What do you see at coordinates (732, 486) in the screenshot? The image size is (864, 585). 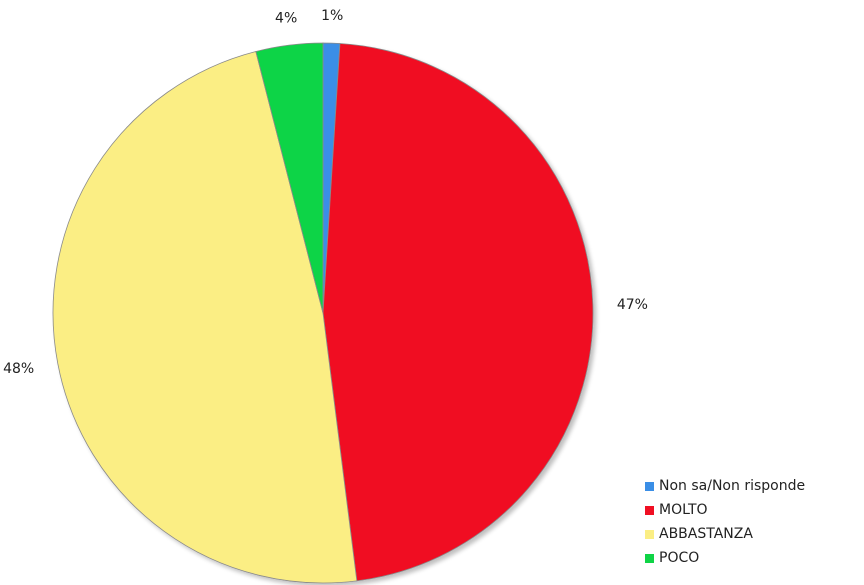 I see `legend-label-non-sa: Non sa/Non risponde` at bounding box center [732, 486].